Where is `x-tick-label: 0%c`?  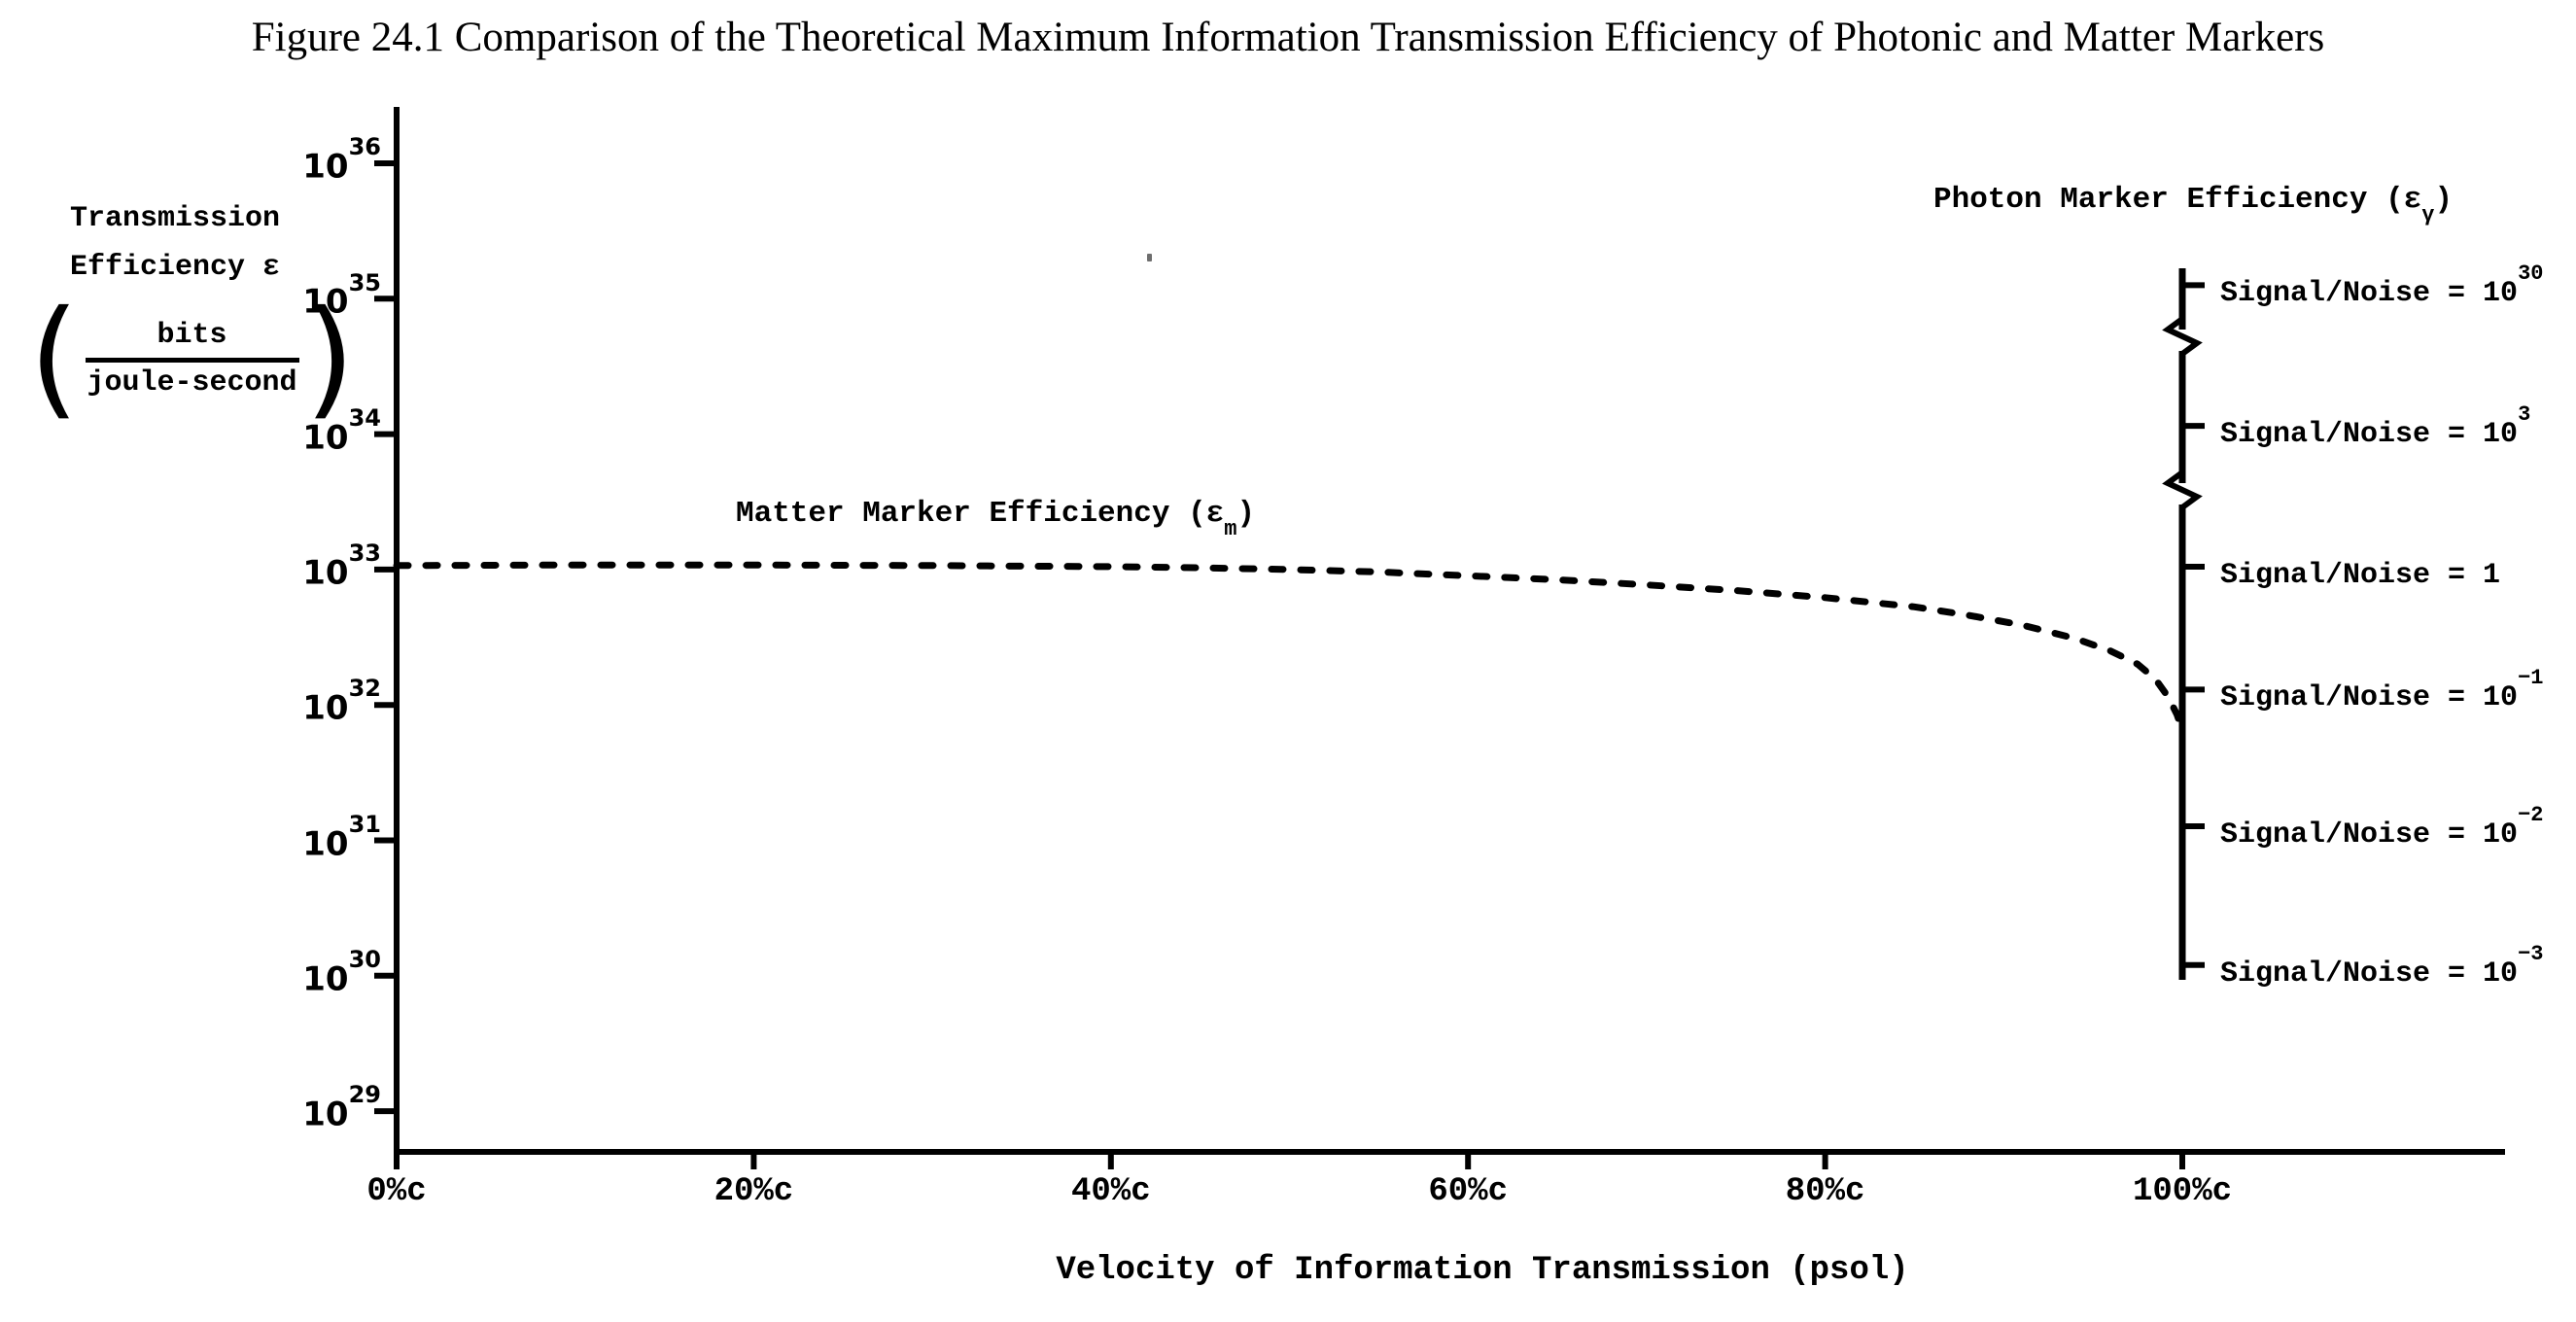 x-tick-label: 0%c is located at coordinates (396, 1191).